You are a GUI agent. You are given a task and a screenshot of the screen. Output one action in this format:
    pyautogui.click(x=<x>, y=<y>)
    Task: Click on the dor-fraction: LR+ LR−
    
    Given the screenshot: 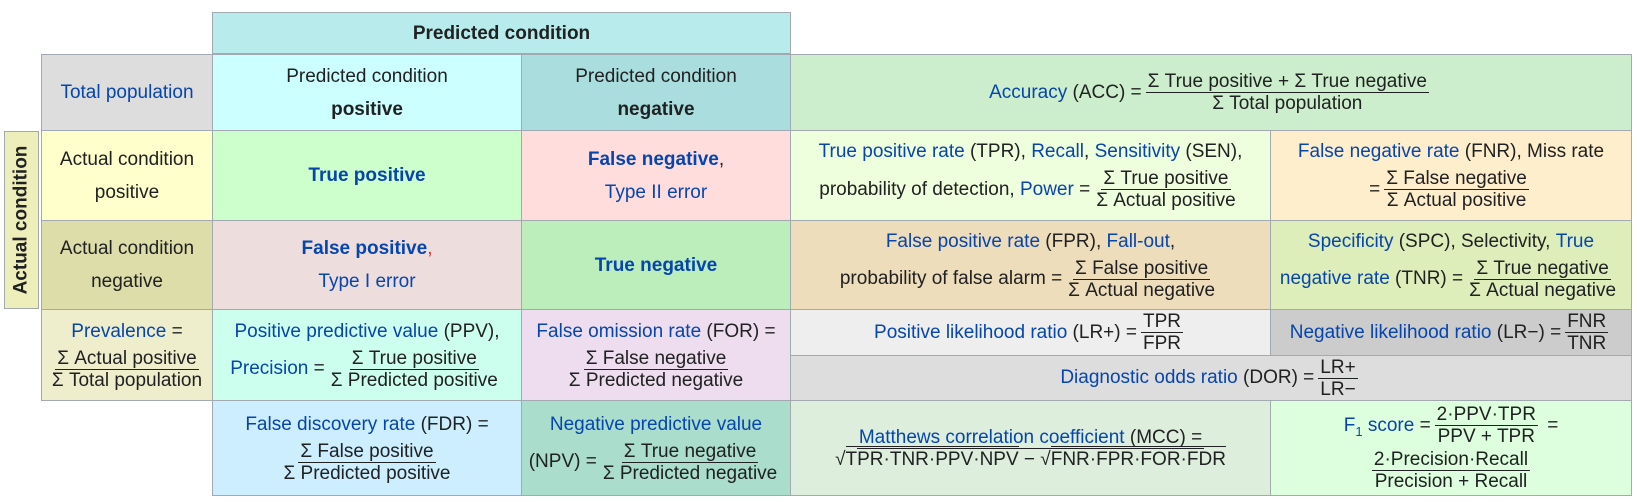 What is the action you would take?
    pyautogui.click(x=1338, y=379)
    